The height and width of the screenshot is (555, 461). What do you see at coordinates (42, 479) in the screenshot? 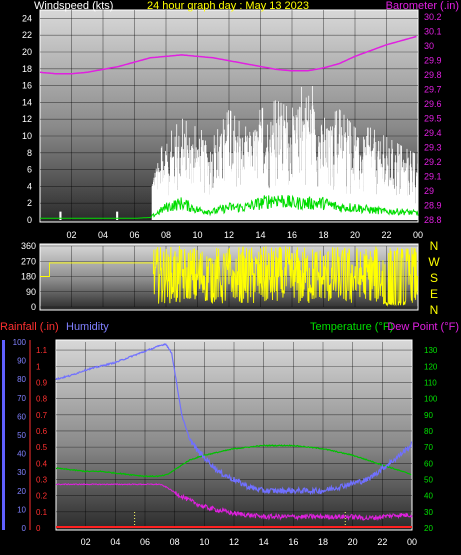
I see `rainfall-tick-label: 0.3` at bounding box center [42, 479].